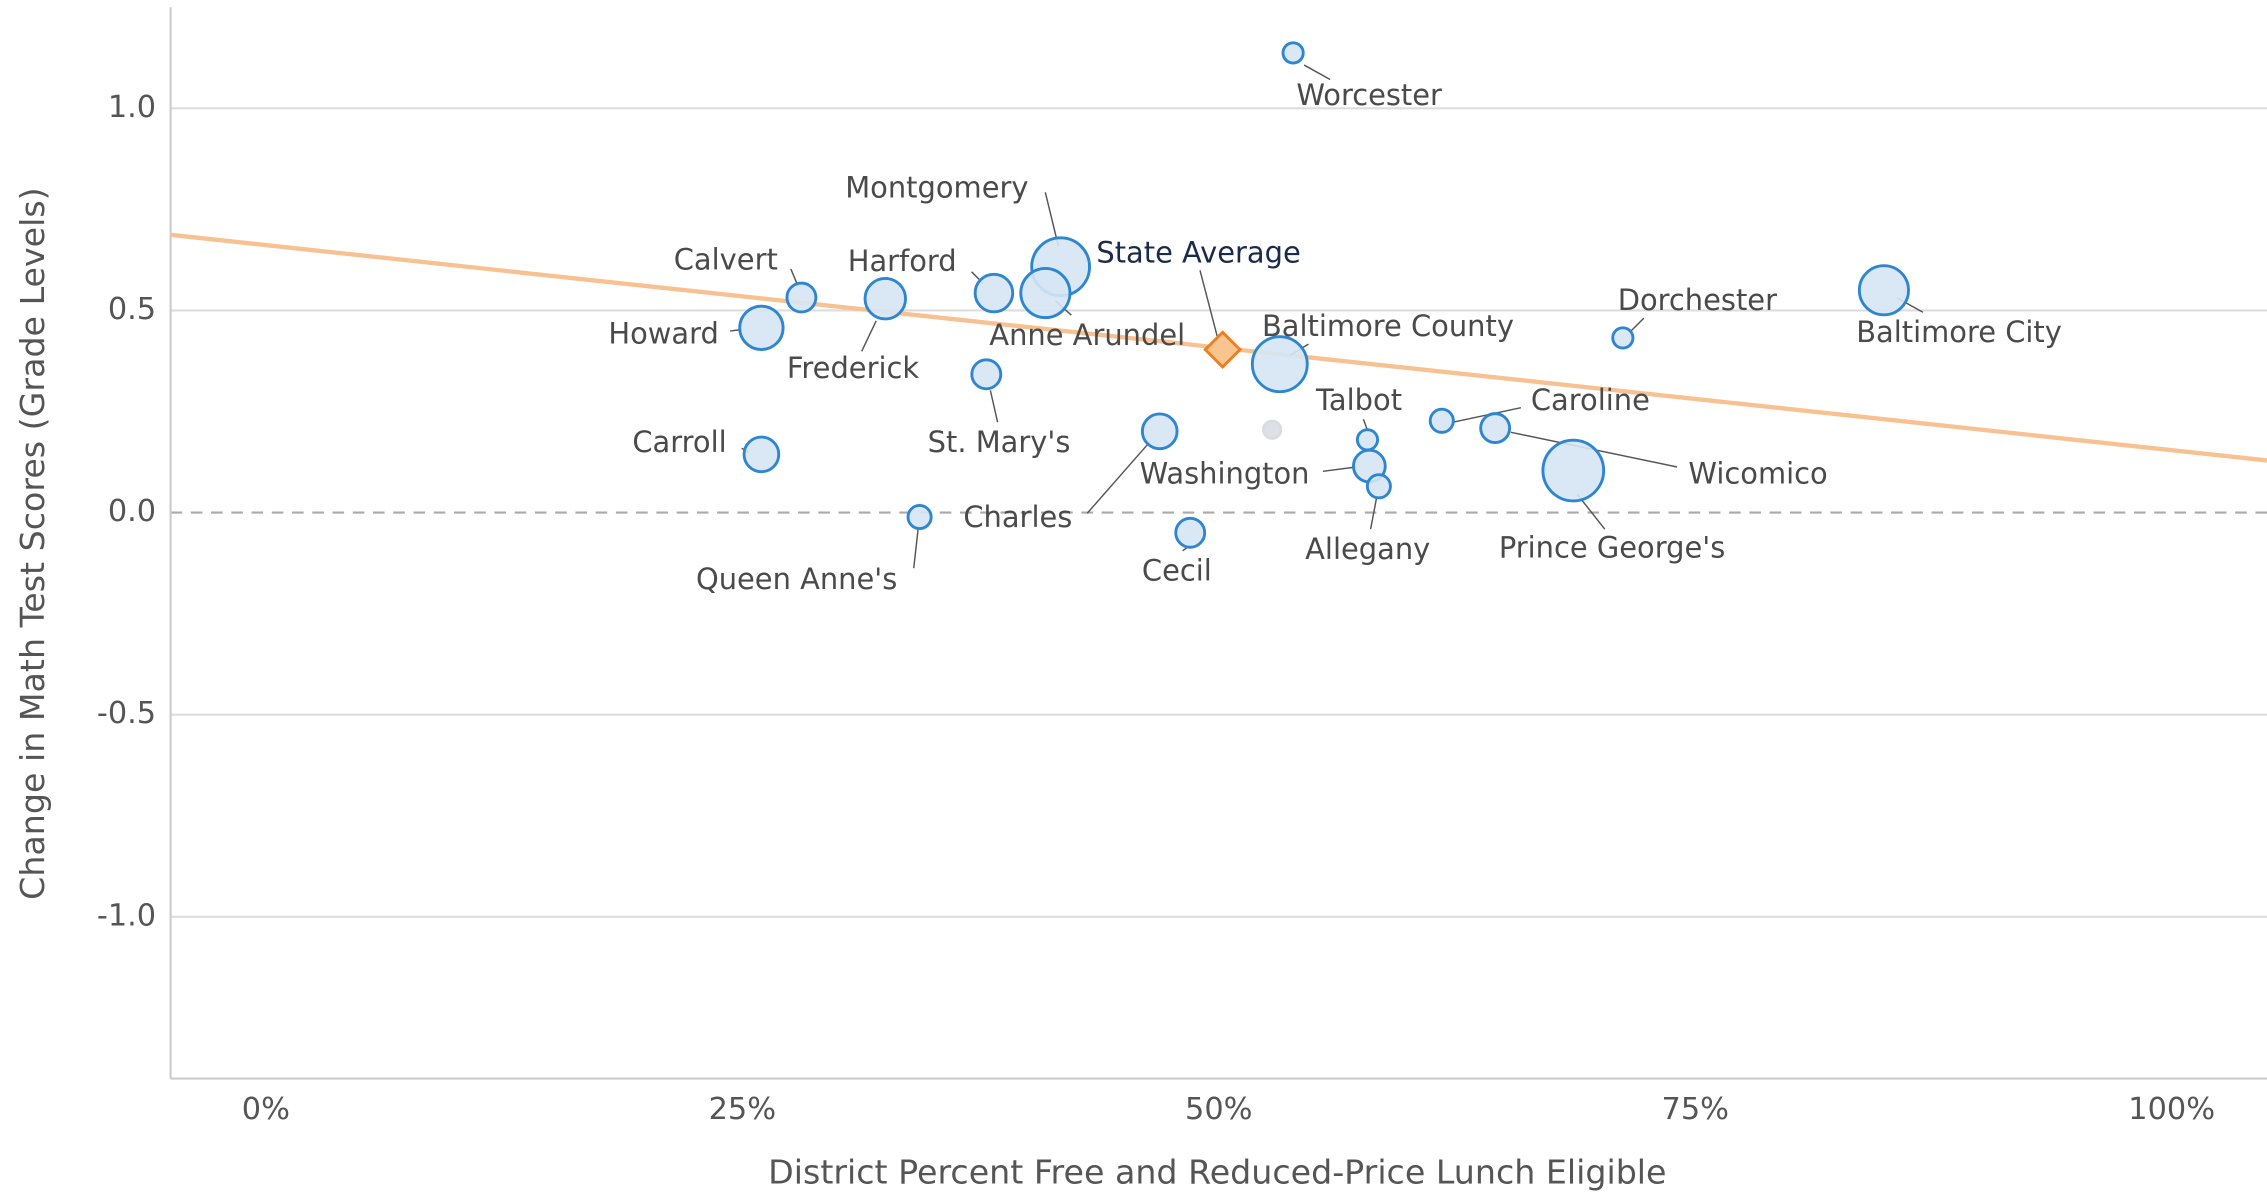  I want to click on point-label: Wicomico, so click(1757, 474).